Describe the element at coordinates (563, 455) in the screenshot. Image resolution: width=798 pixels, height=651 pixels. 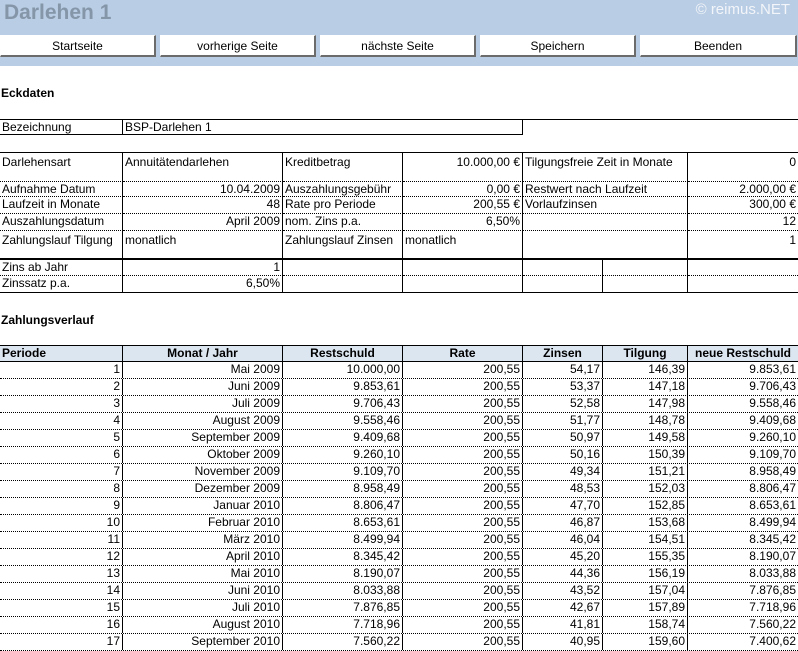
I see `table-cell: 50,16` at that location.